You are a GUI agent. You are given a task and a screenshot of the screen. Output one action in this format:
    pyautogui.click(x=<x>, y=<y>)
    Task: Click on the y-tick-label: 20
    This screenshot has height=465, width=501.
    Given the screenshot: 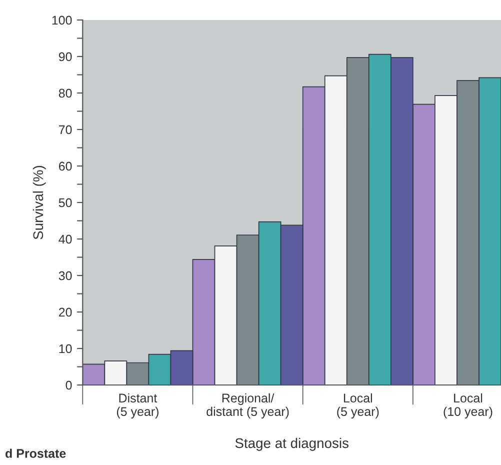 What is the action you would take?
    pyautogui.click(x=65, y=312)
    